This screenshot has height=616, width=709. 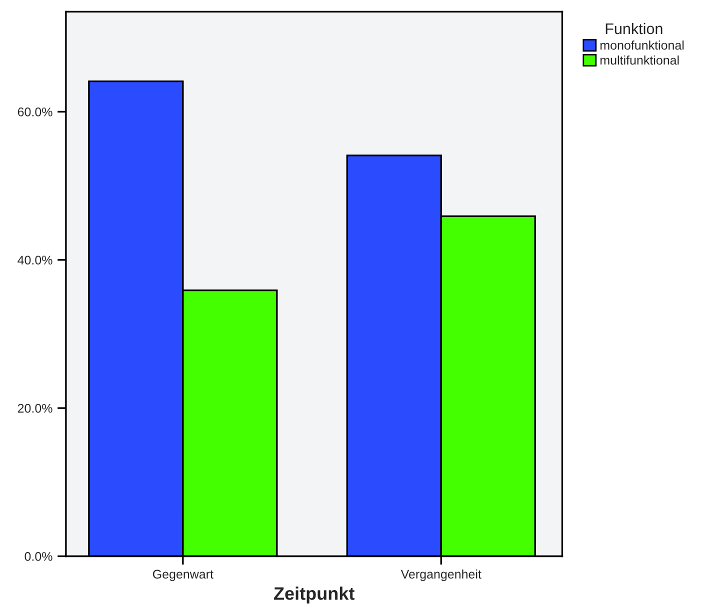 What do you see at coordinates (642, 45) in the screenshot?
I see `legend-label: monofunktional` at bounding box center [642, 45].